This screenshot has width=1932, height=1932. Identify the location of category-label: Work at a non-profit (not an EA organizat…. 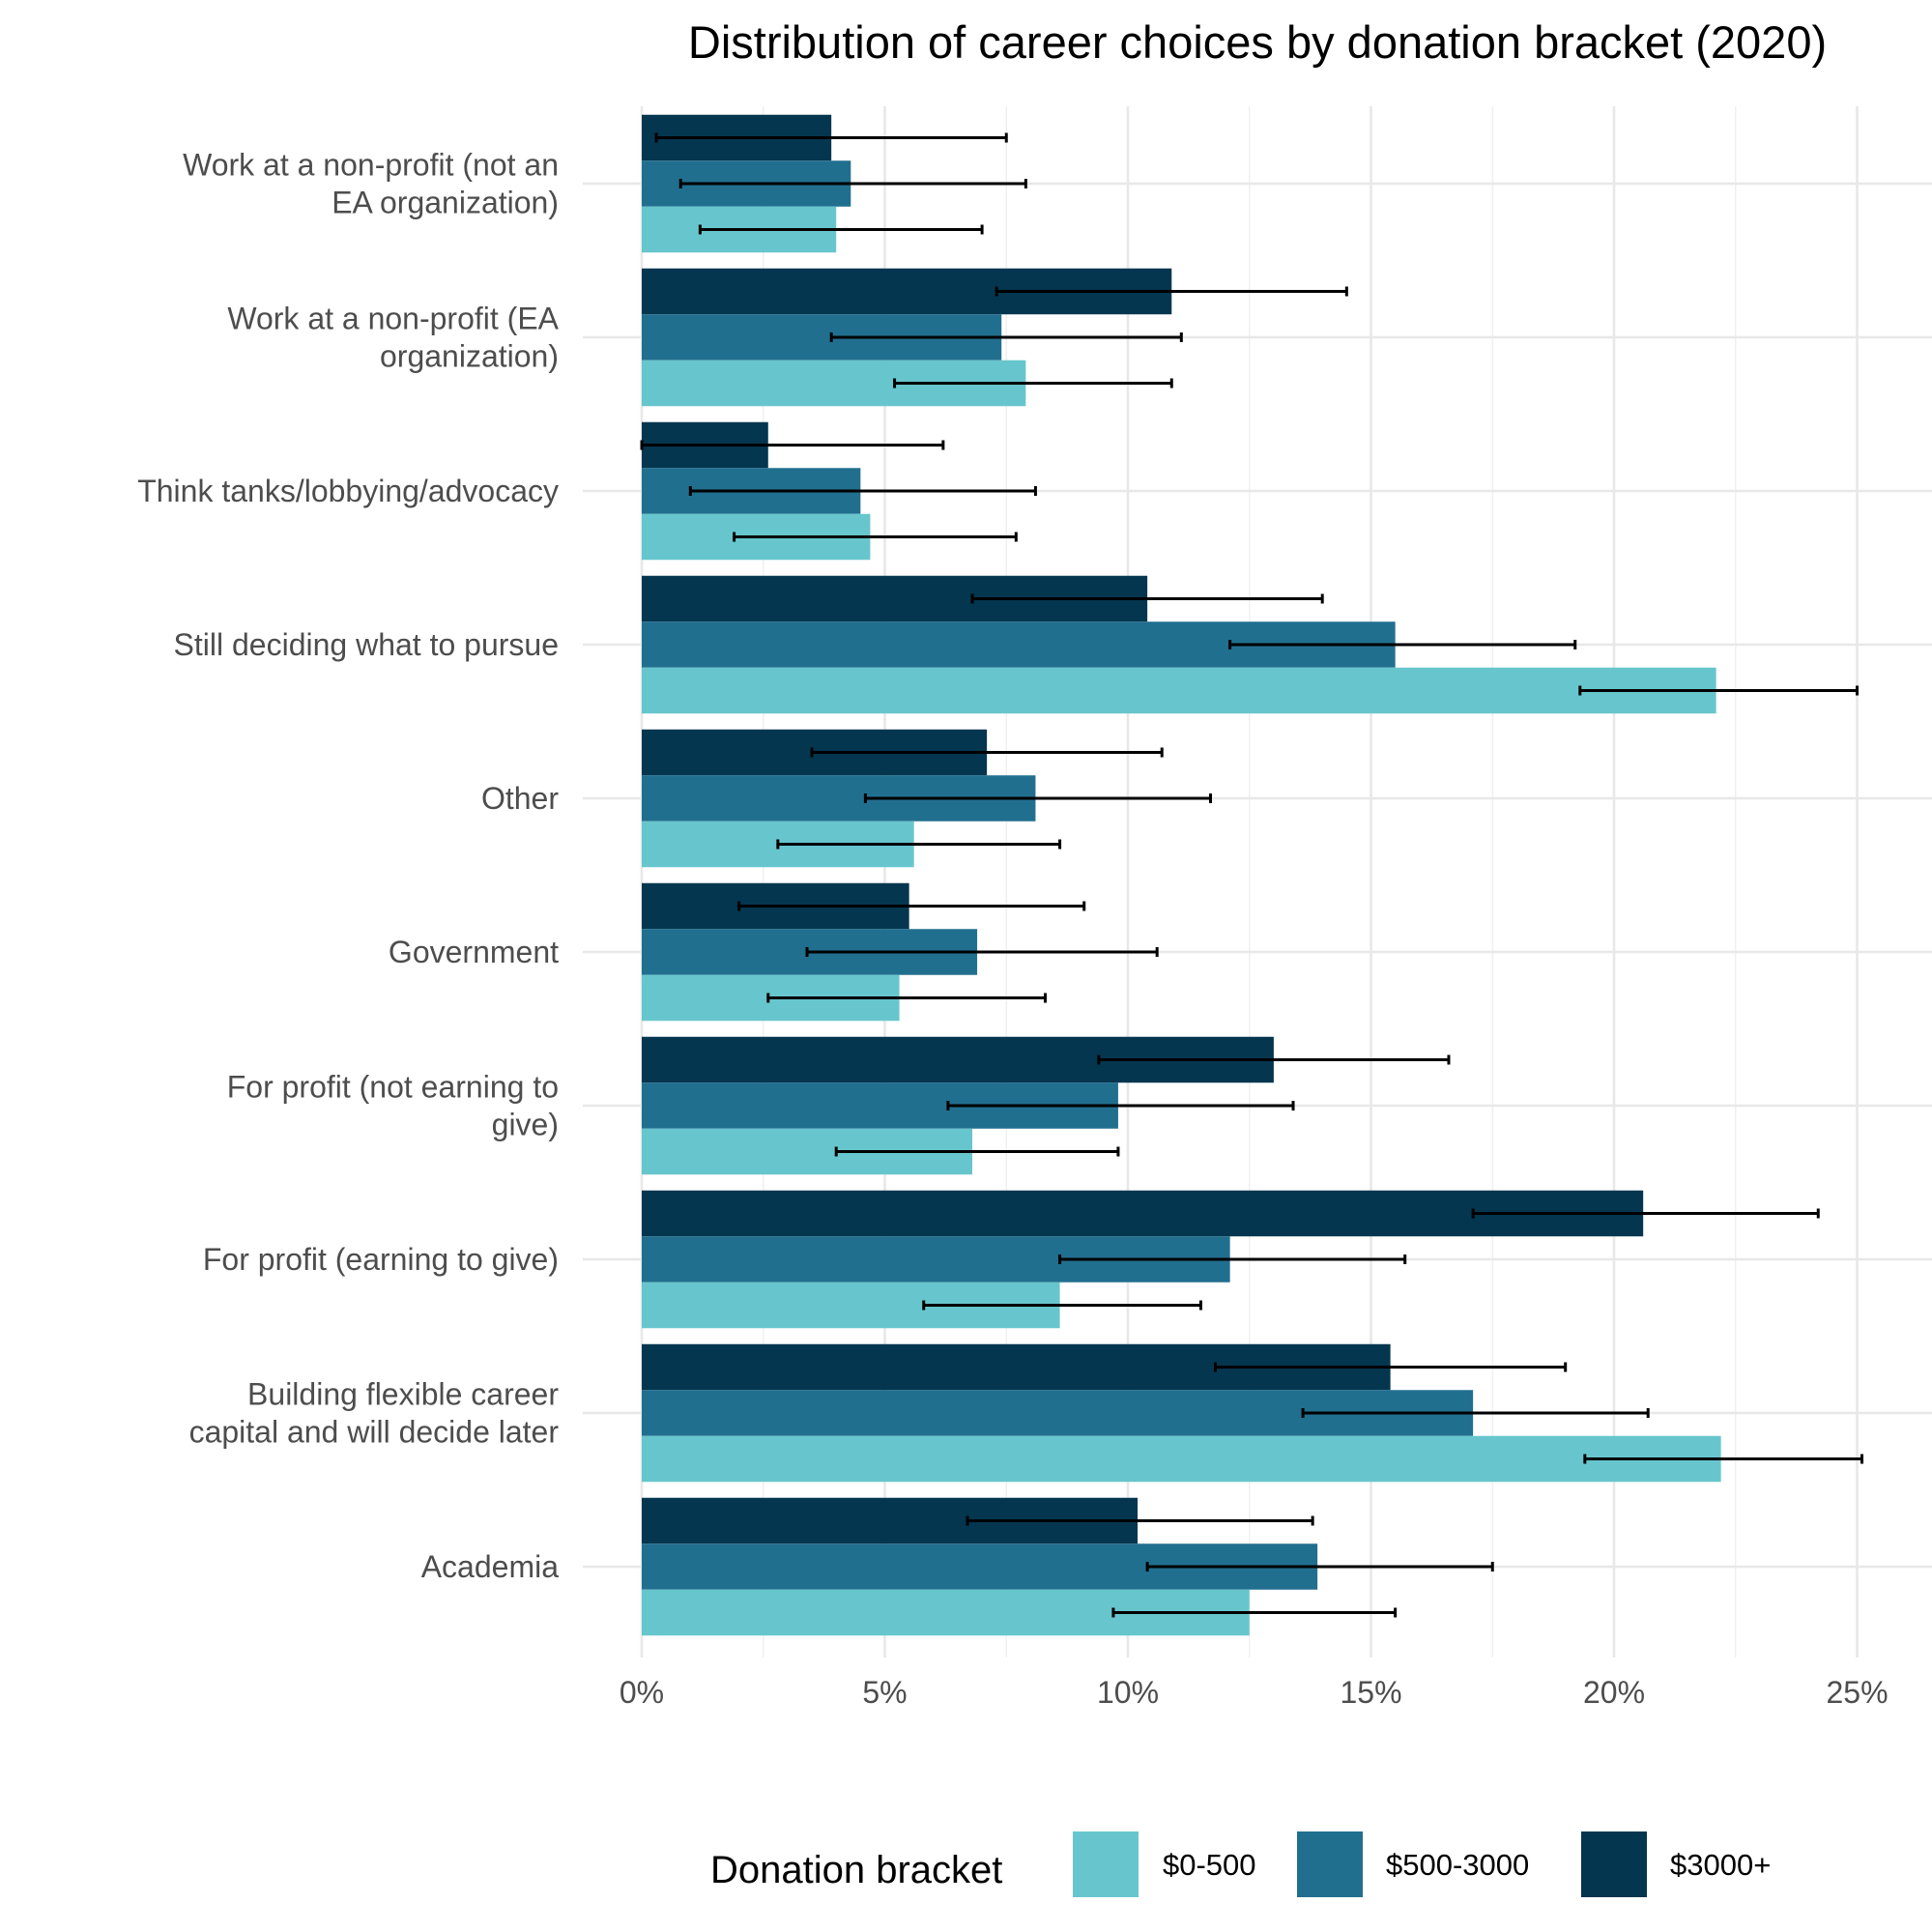
(371, 184).